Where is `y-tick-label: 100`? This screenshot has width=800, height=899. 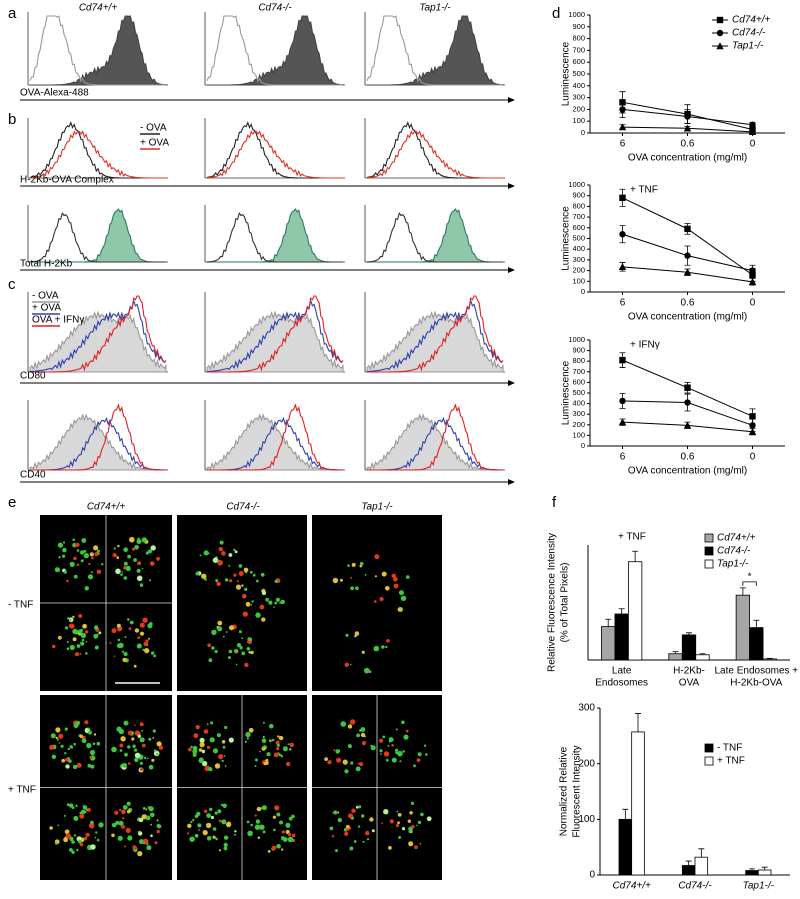
y-tick-label: 100 is located at coordinates (578, 120).